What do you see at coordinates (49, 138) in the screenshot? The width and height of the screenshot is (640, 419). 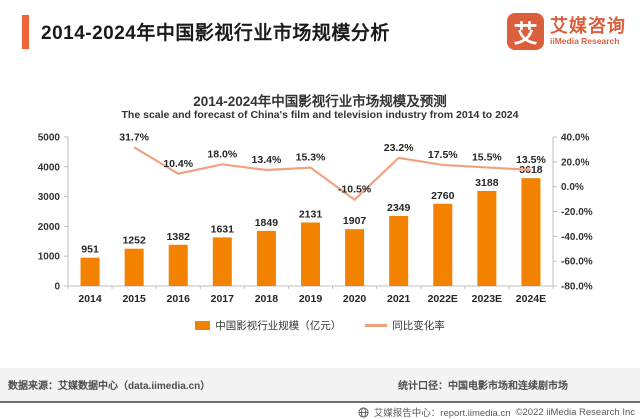 I see `left-axis-tick-label: 5000` at bounding box center [49, 138].